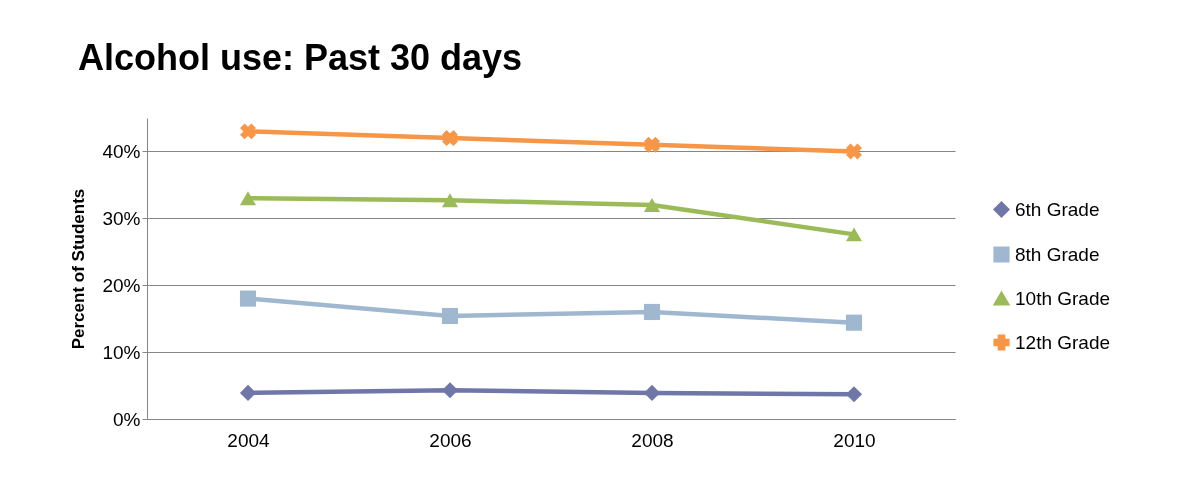 Image resolution: width=1196 pixels, height=483 pixels. Describe the element at coordinates (1057, 254) in the screenshot. I see `legend-label: 8th Grade` at that location.